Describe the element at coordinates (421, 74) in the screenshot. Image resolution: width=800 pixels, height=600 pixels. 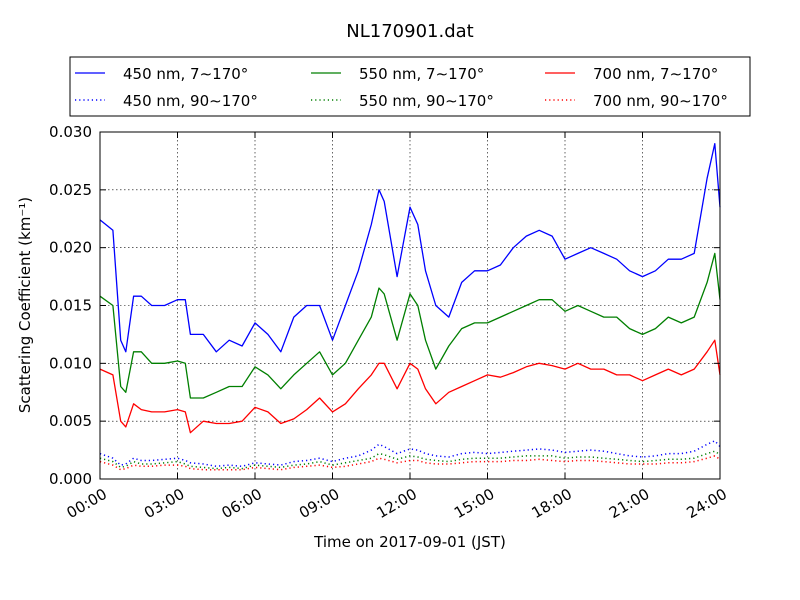
I see `legend-label: 550 nm, 7∼170°` at that location.